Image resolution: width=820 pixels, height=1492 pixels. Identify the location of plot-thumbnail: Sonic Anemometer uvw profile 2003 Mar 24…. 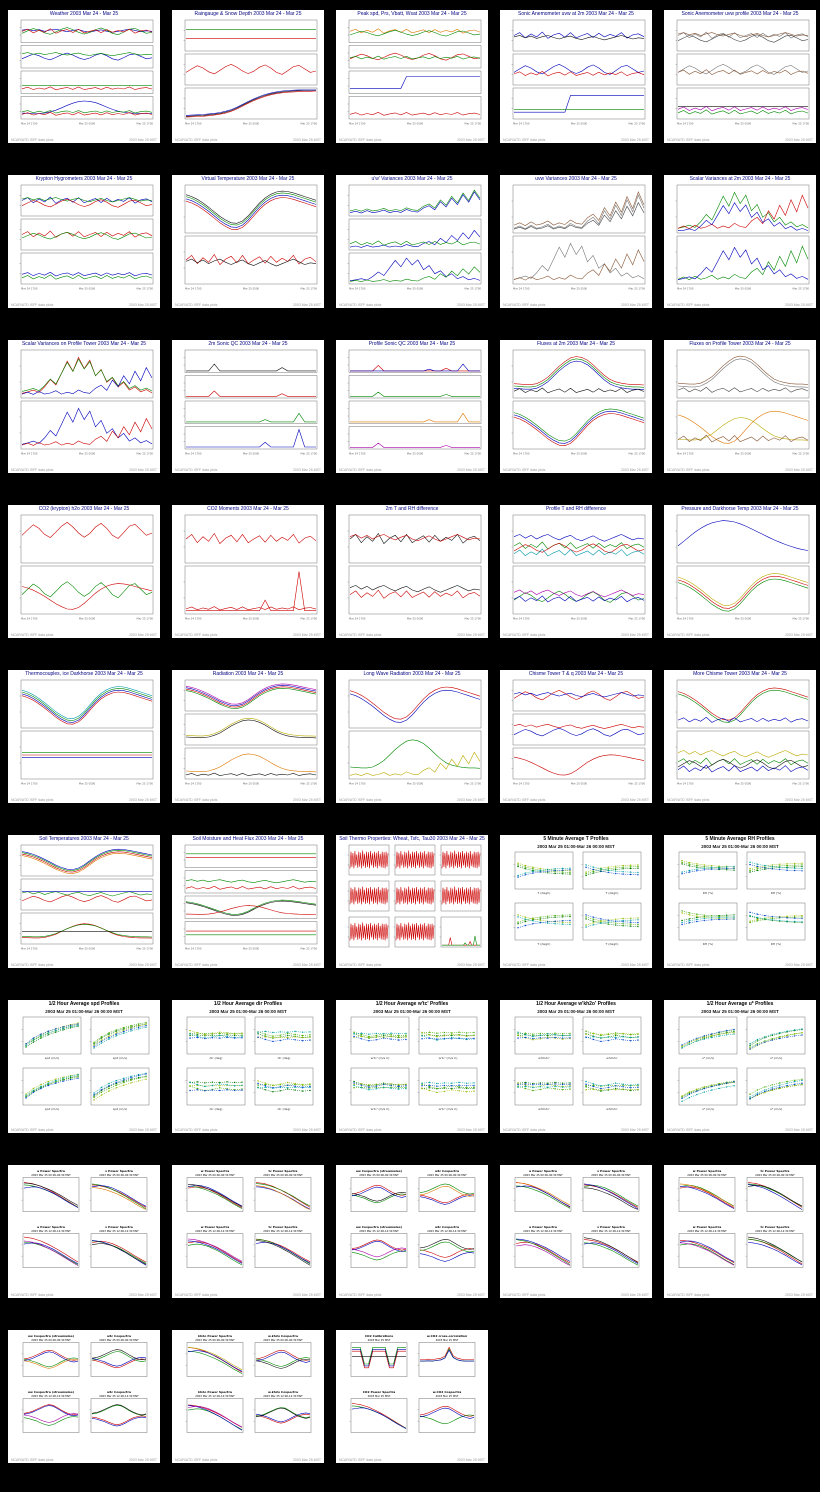
(740, 76).